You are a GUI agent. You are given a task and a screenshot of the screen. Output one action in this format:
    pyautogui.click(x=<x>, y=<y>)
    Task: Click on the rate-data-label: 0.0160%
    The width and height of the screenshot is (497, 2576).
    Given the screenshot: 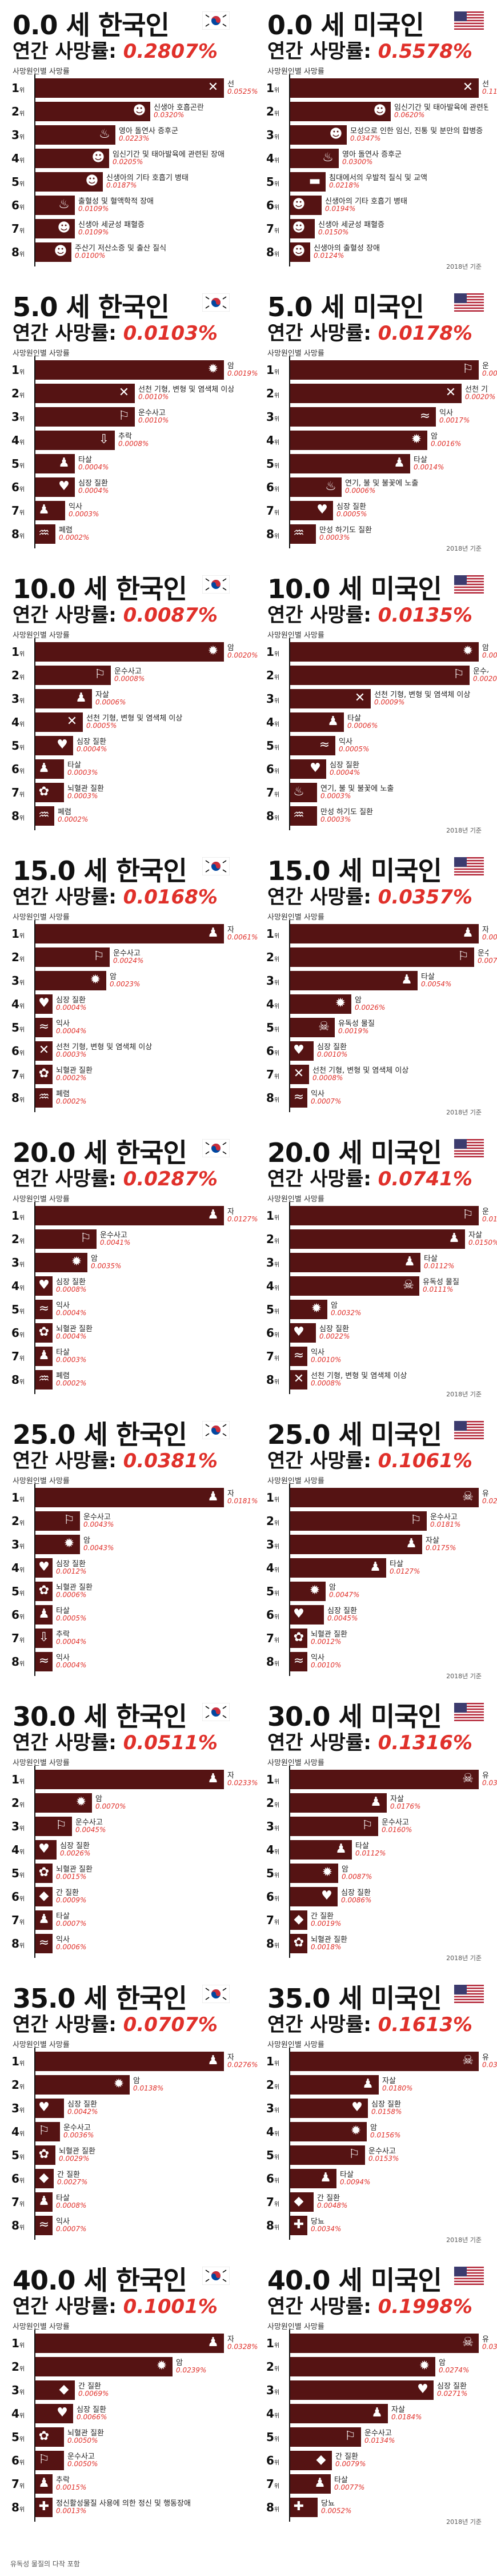 What is the action you would take?
    pyautogui.click(x=397, y=1830)
    